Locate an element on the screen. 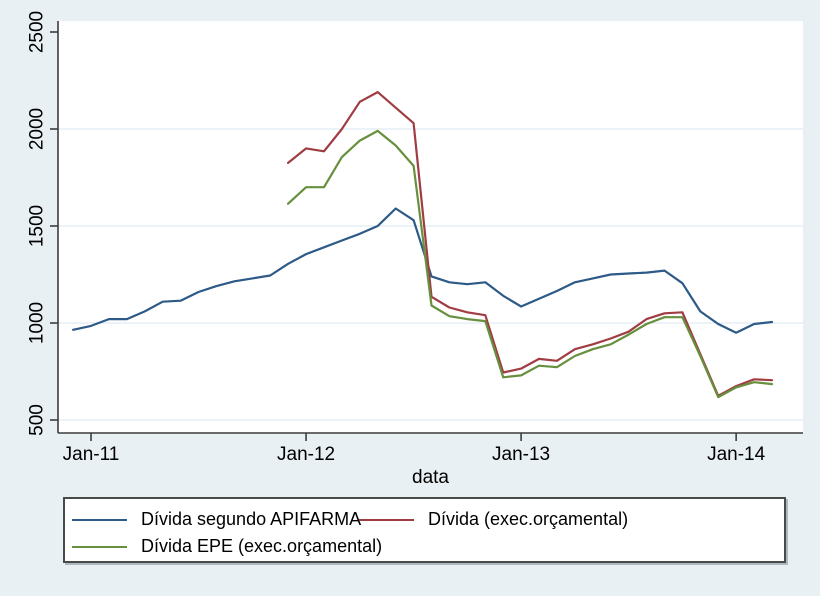 This screenshot has width=820, height=596. legend-label-divida-epe: Dívida EPE (exec.orçamental) is located at coordinates (262, 546).